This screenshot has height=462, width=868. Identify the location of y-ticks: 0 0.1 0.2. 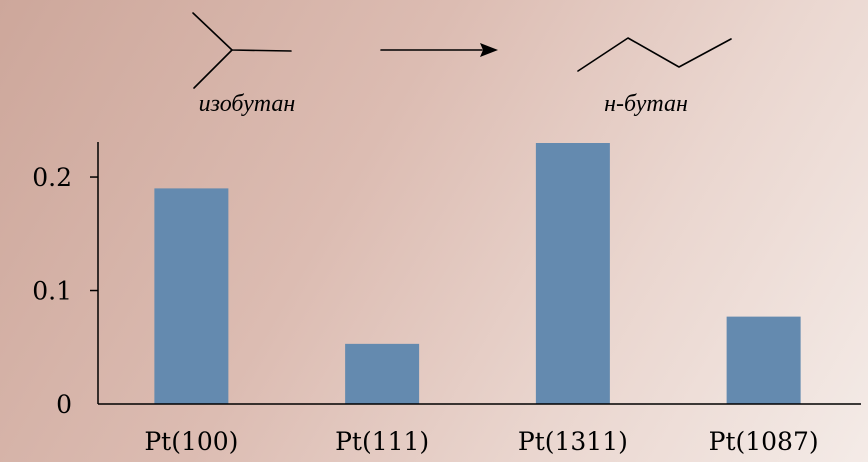
(65, 291).